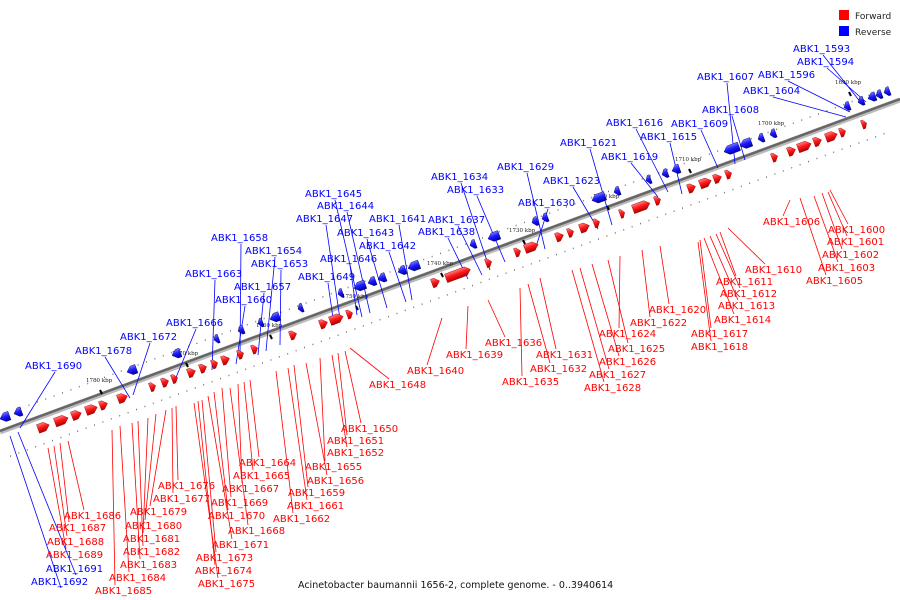 The image size is (900, 600). I want to click on forward-gene-label: ABK1_1651, so click(355, 441).